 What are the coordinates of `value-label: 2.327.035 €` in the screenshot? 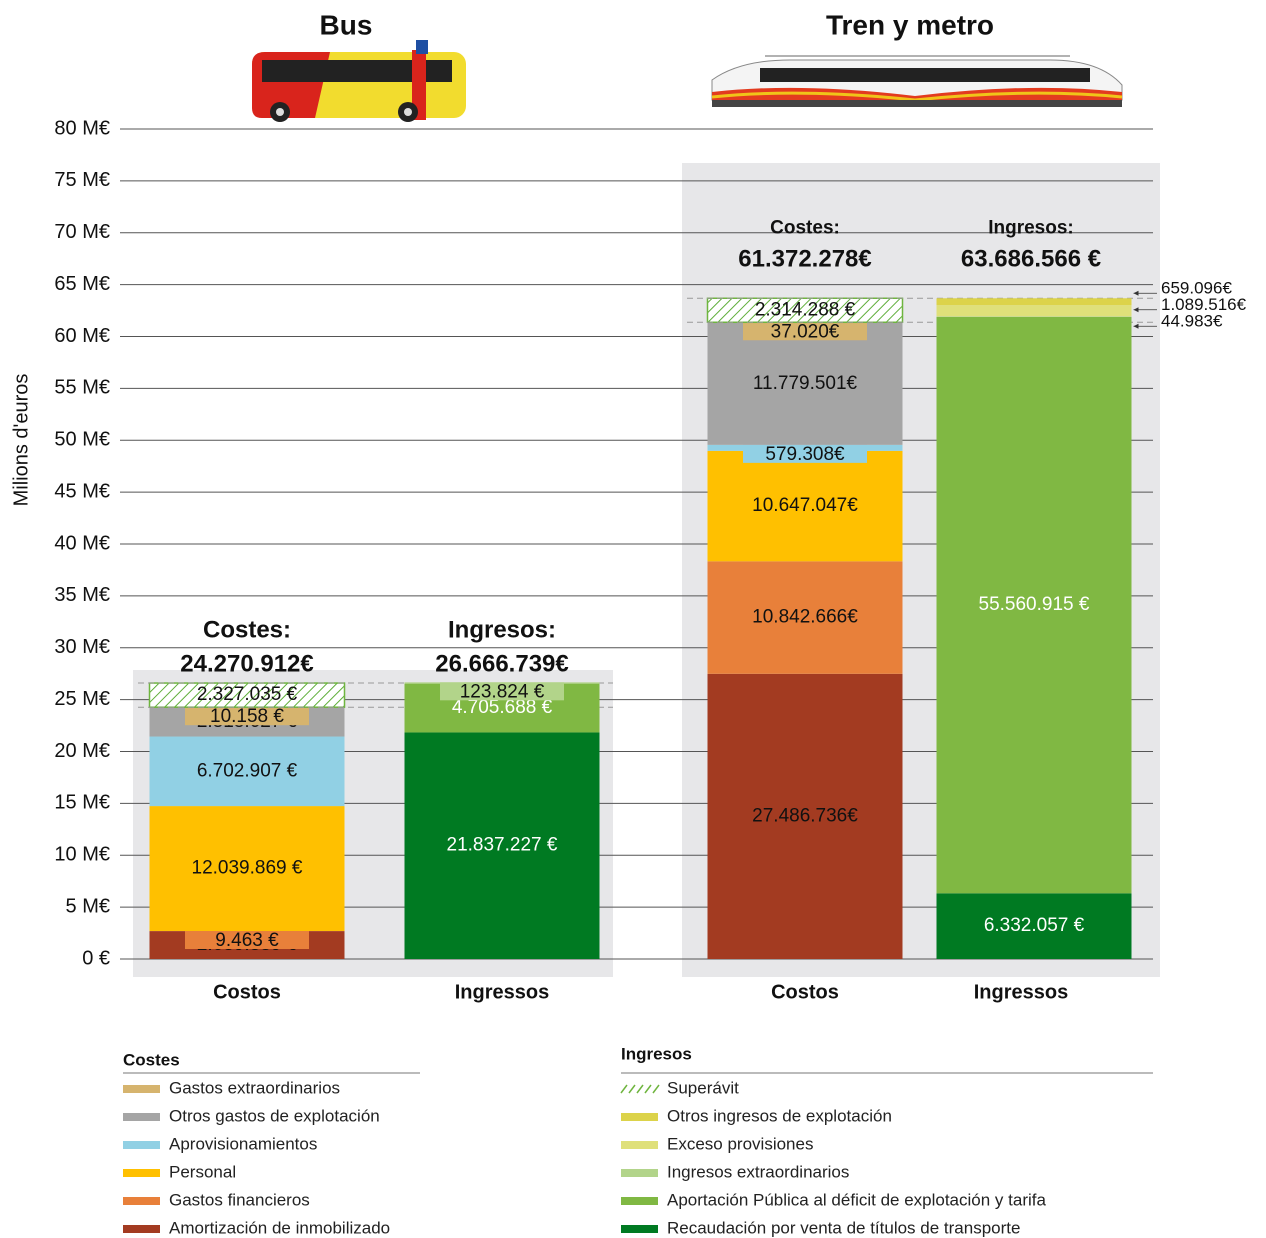 It's located at (247, 694).